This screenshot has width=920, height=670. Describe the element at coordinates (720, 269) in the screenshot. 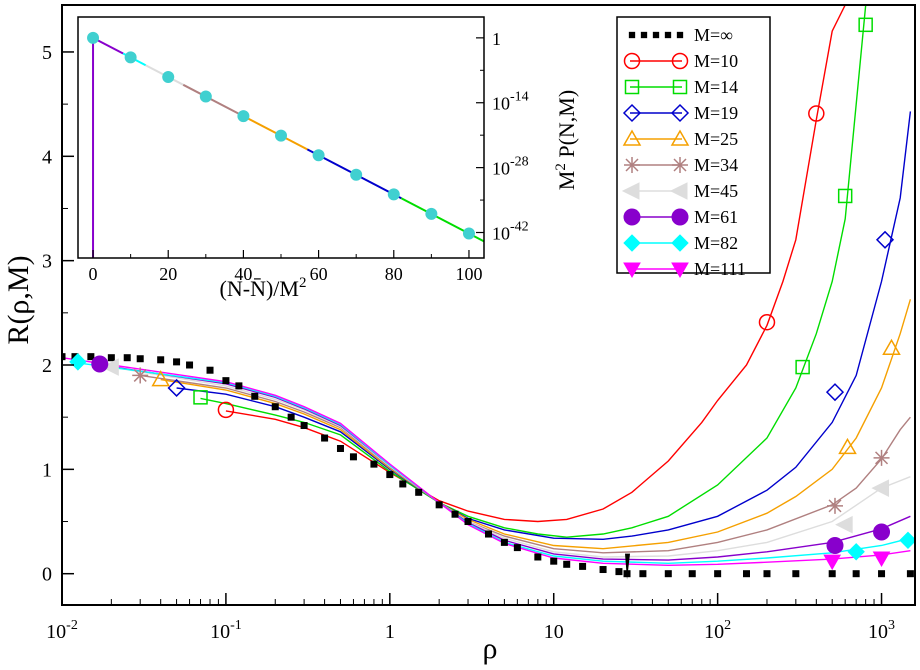

I see `legend-label: M=111` at that location.